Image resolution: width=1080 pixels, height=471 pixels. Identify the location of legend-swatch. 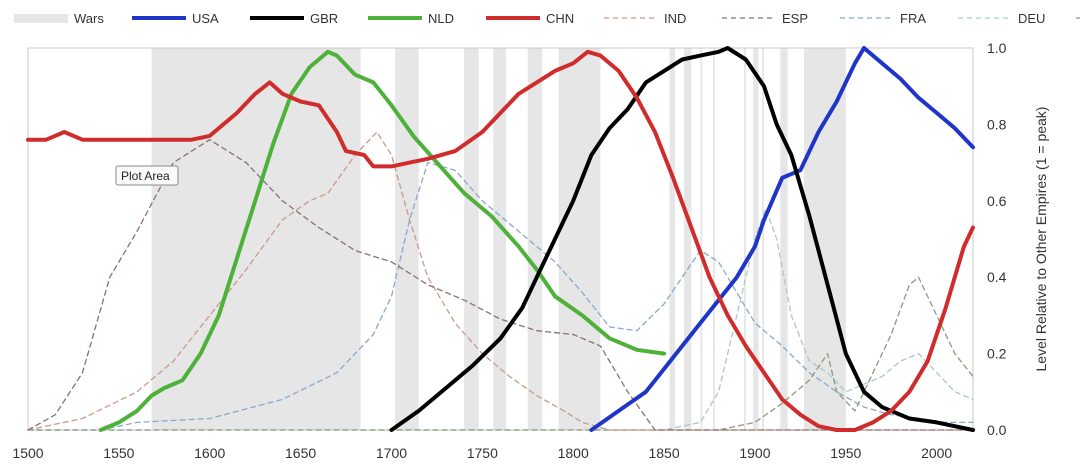
(41, 18).